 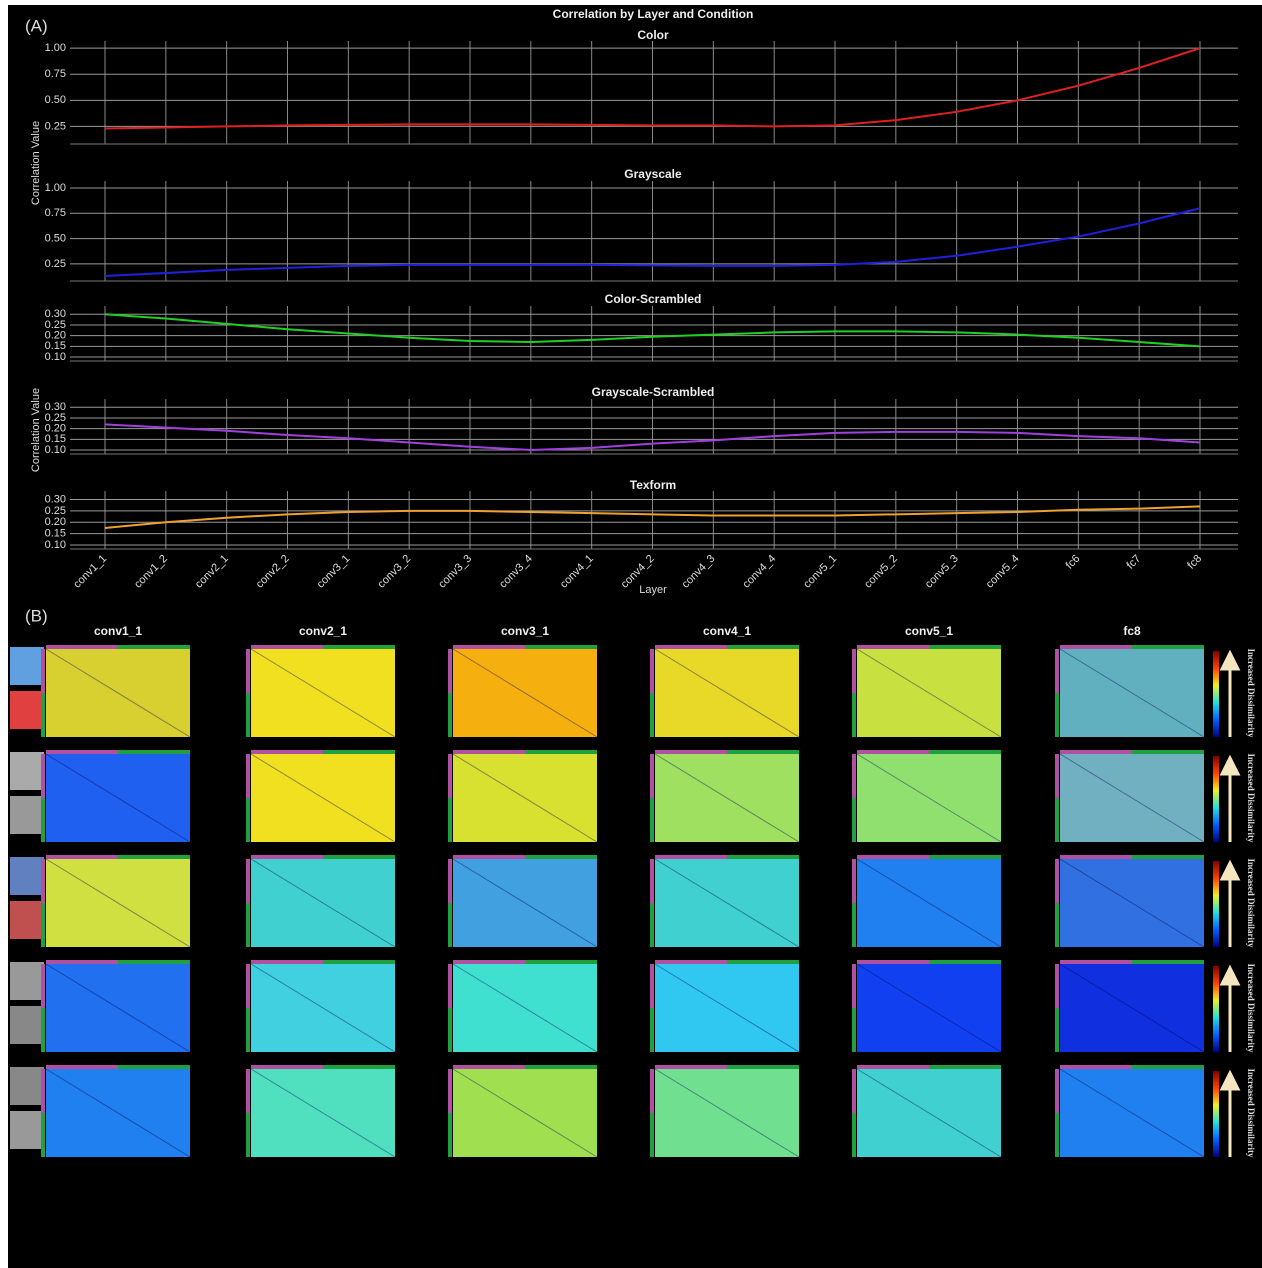 What do you see at coordinates (55, 314) in the screenshot?
I see `y-tick-label: 0.30` at bounding box center [55, 314].